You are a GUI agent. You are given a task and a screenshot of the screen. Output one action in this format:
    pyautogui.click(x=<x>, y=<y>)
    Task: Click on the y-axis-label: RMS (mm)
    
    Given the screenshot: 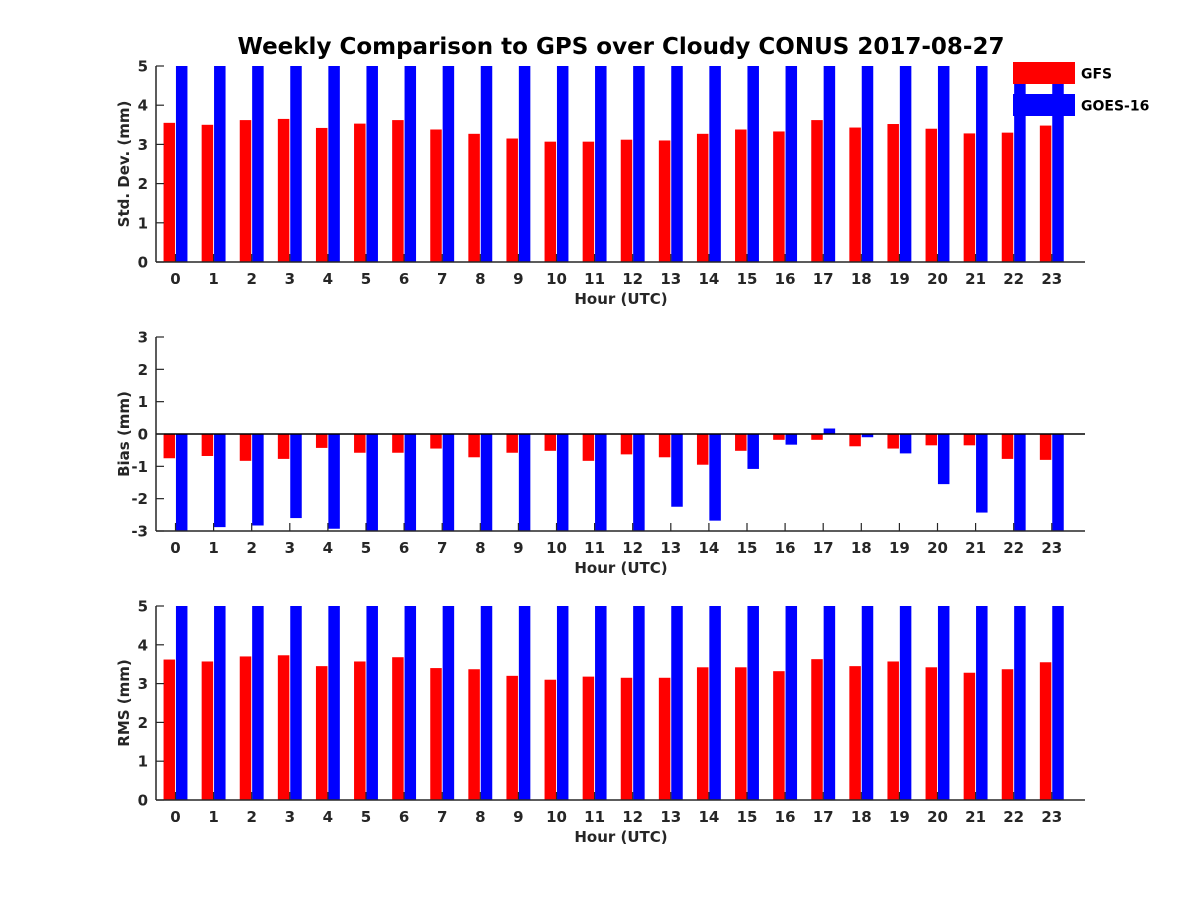 What is the action you would take?
    pyautogui.click(x=124, y=702)
    